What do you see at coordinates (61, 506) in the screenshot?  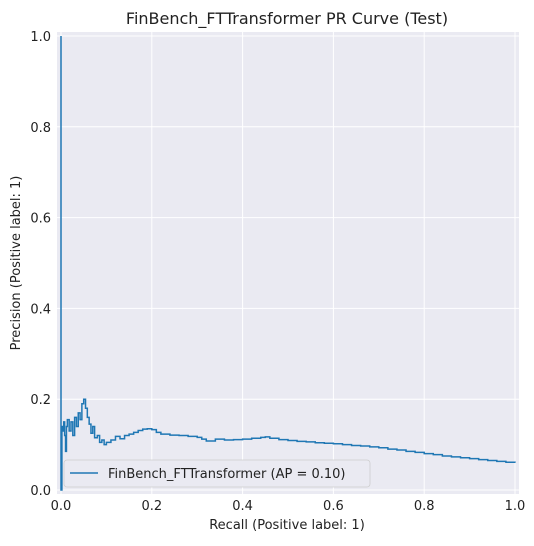 I see `x-tick-label: 0.0` at bounding box center [61, 506].